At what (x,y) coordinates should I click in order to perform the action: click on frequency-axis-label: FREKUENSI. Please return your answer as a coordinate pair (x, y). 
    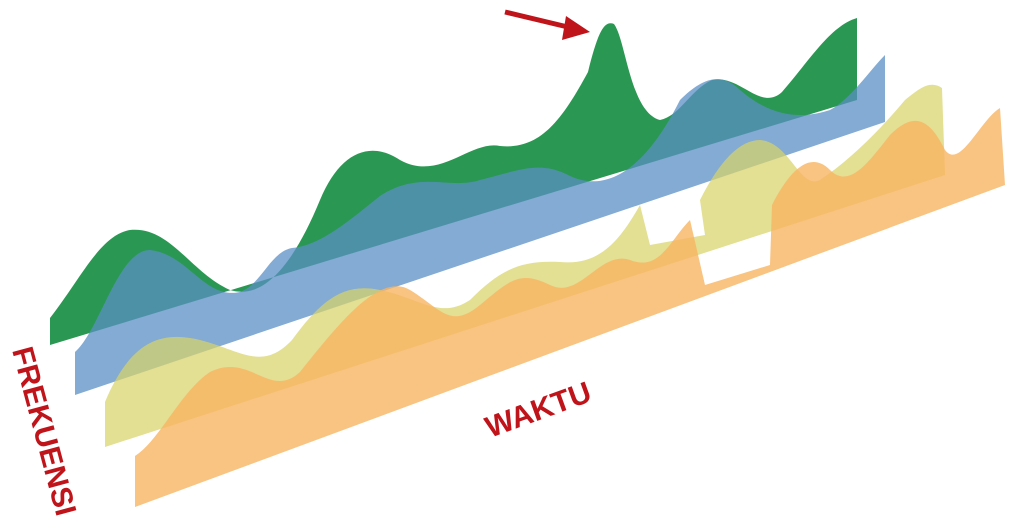
    Looking at the image, I should click on (43, 431).